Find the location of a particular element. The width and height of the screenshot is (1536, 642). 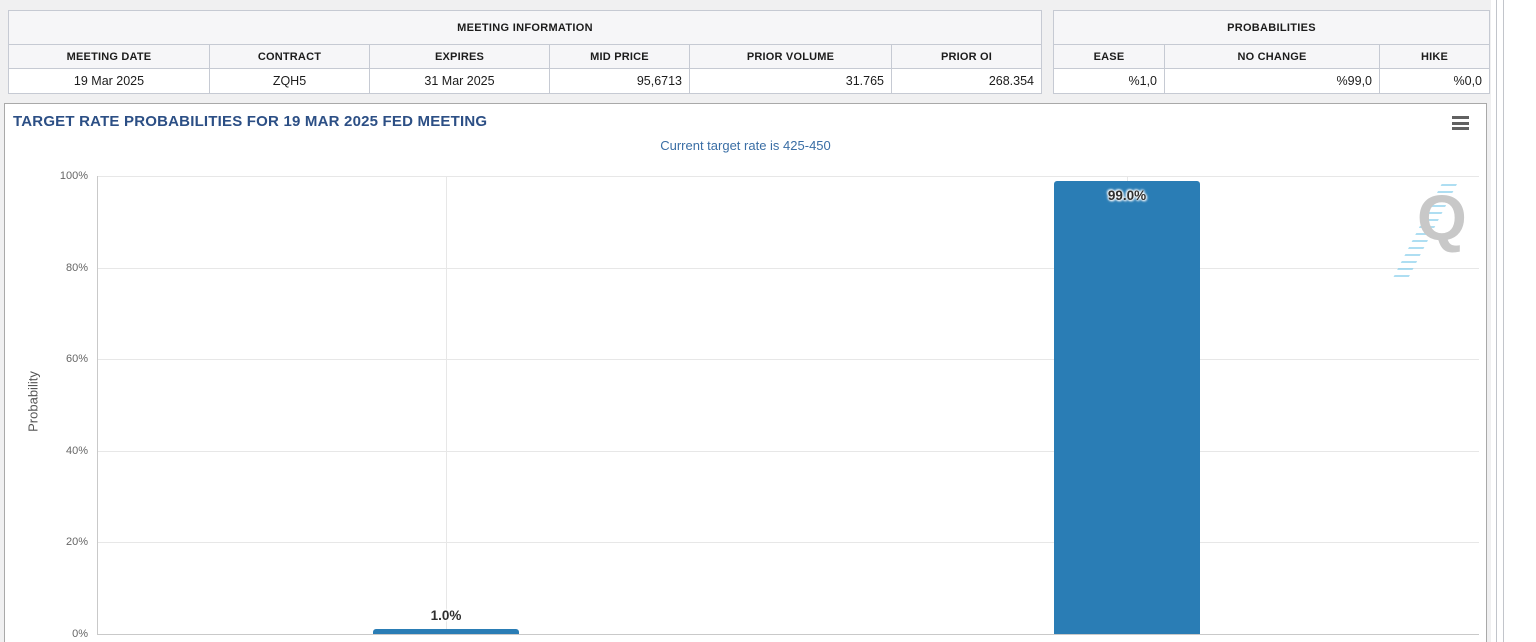

prior-oi-value: 268.354 is located at coordinates (966, 80).